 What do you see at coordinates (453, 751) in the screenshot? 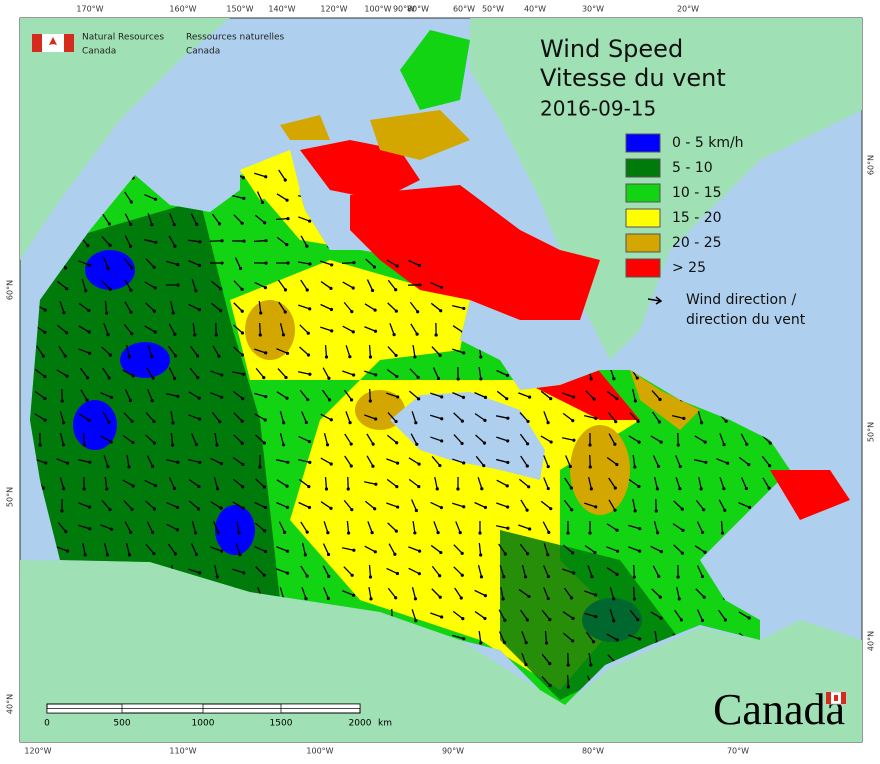
I see `longitude-label: 90°W` at bounding box center [453, 751].